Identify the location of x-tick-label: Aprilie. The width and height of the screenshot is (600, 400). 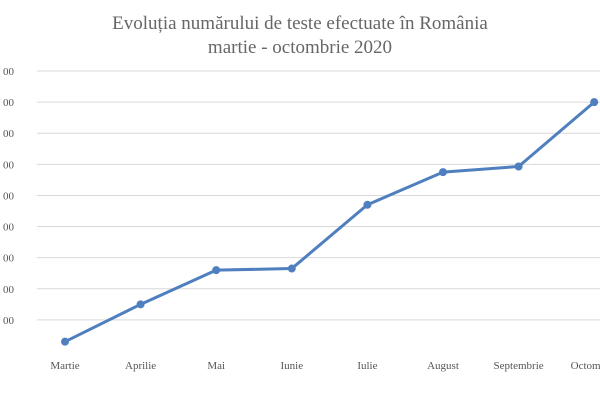
(140, 366).